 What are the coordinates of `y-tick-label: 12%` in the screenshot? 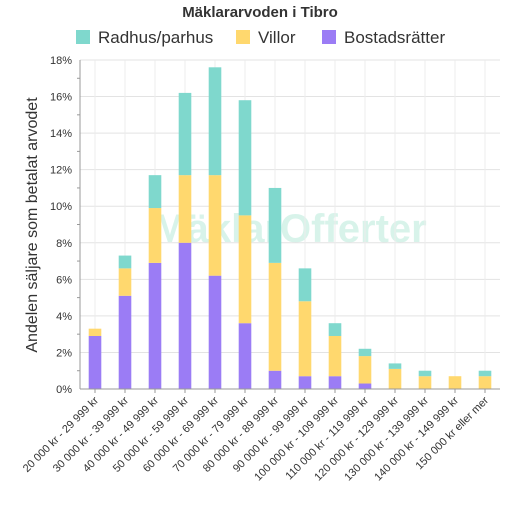 It's located at (61, 171).